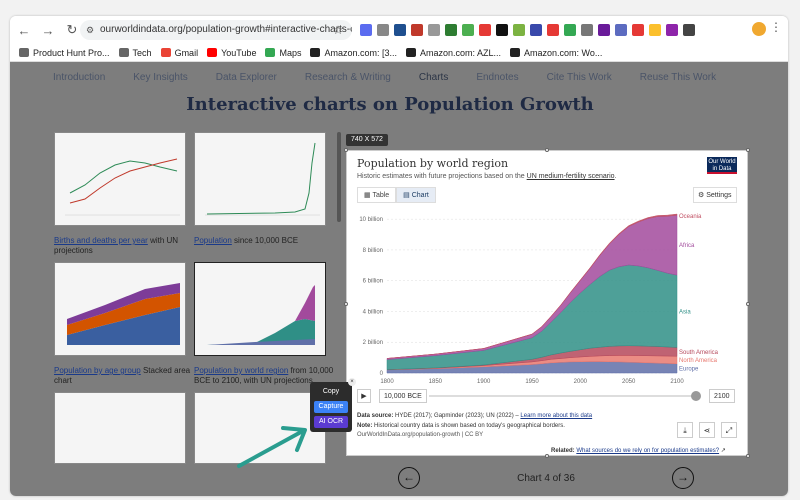 Image resolution: width=800 pixels, height=500 pixels. What do you see at coordinates (685, 430) in the screenshot?
I see `download-icon: ⤓` at bounding box center [685, 430].